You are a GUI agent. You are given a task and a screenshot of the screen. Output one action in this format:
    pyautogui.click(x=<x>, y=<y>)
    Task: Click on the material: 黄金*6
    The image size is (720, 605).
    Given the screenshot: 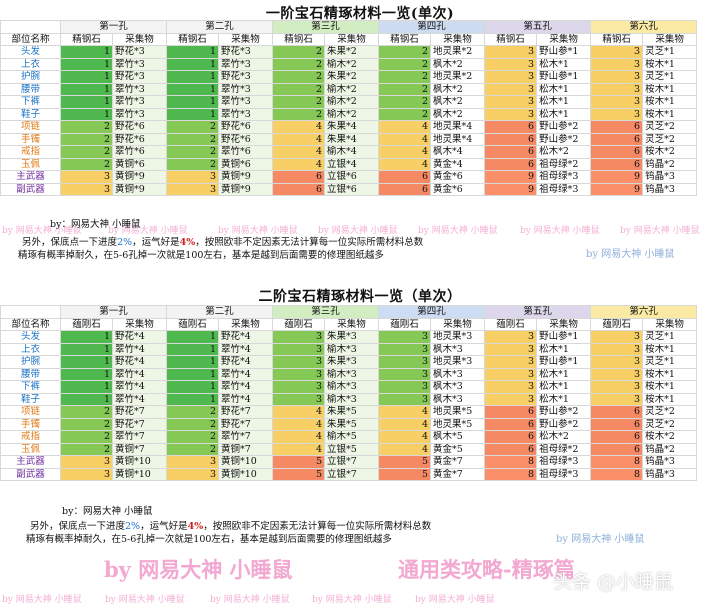 What is the action you would take?
    pyautogui.click(x=458, y=189)
    